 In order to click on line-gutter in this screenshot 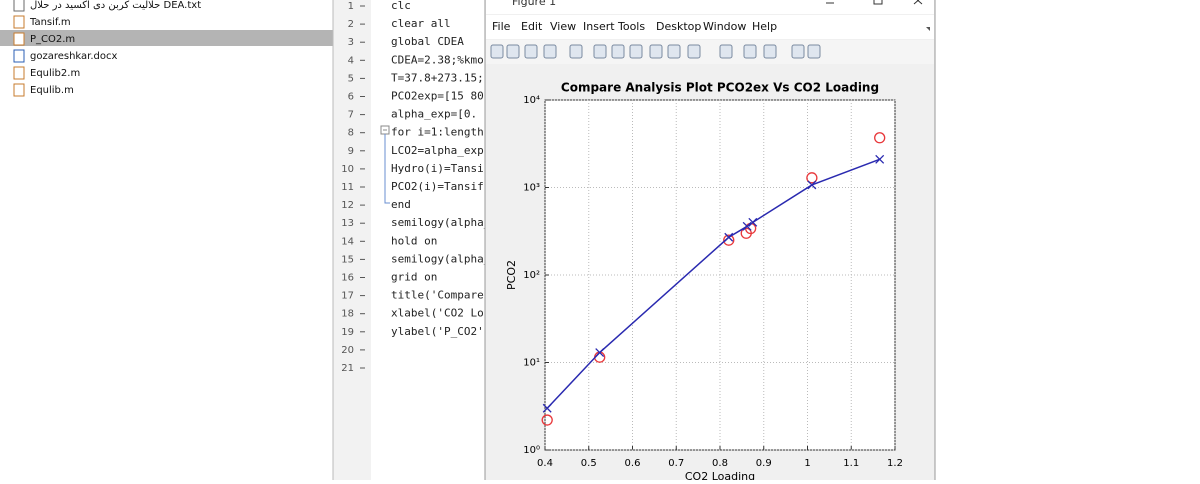, I will do `click(352, 240)`.